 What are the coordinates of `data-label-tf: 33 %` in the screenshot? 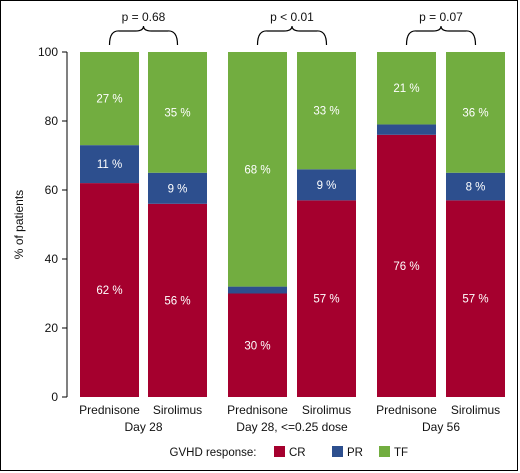 It's located at (326, 112).